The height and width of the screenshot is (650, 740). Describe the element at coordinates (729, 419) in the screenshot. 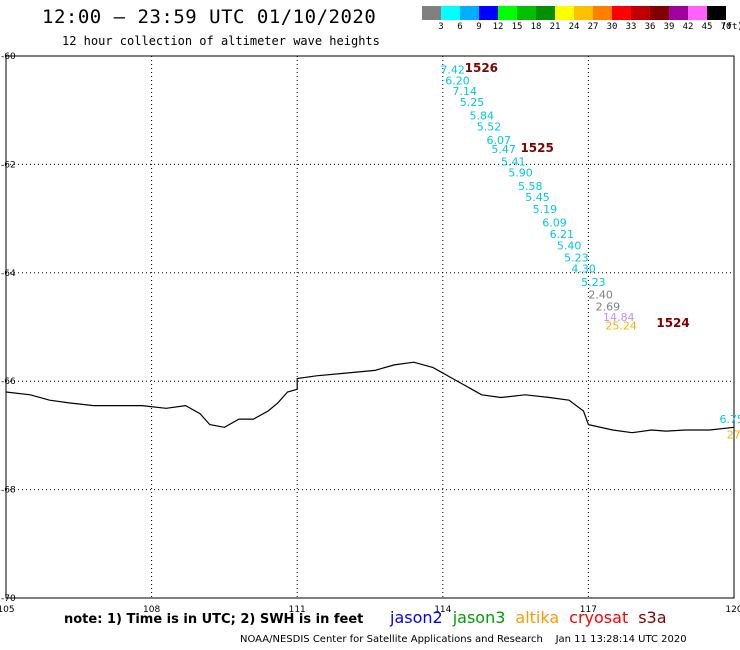

I see `wave-height-value: 6.75` at that location.